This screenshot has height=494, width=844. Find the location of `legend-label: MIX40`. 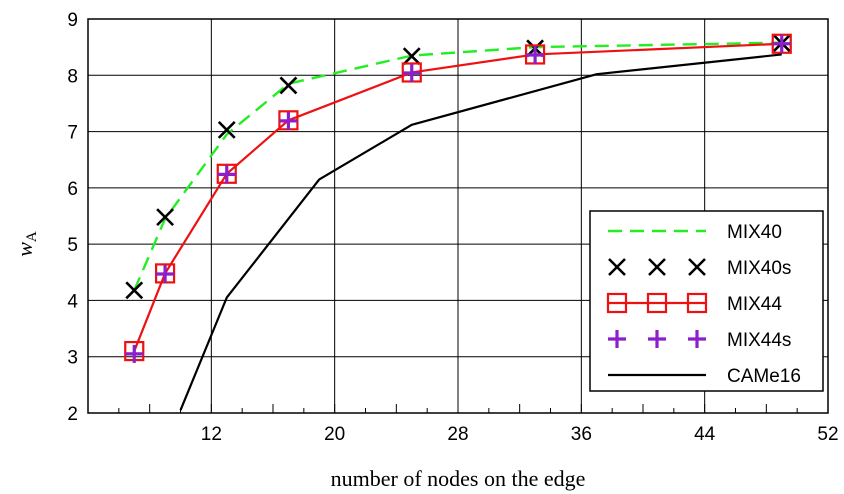

legend-label: MIX40 is located at coordinates (754, 232).